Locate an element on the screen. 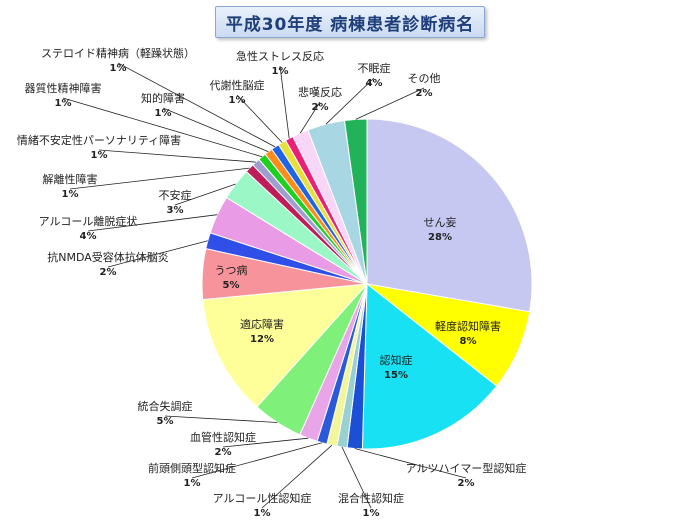 This screenshot has height=523, width=694. slice-label: 不眠症 is located at coordinates (374, 68).